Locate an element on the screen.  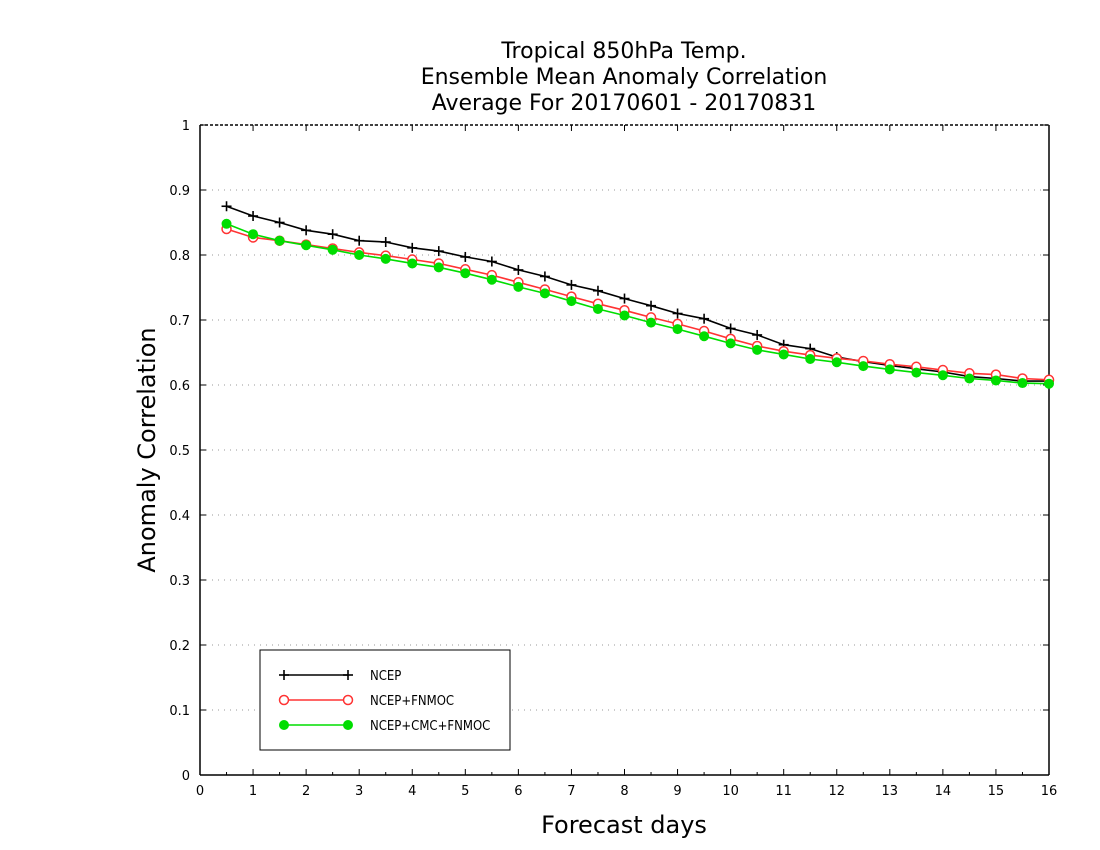
data-point-open-circle is located at coordinates (284, 700).